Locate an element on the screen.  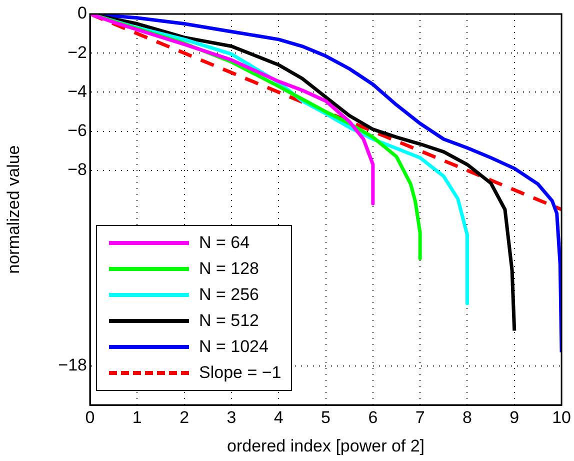
legend-label: Slope = −1 is located at coordinates (240, 373).